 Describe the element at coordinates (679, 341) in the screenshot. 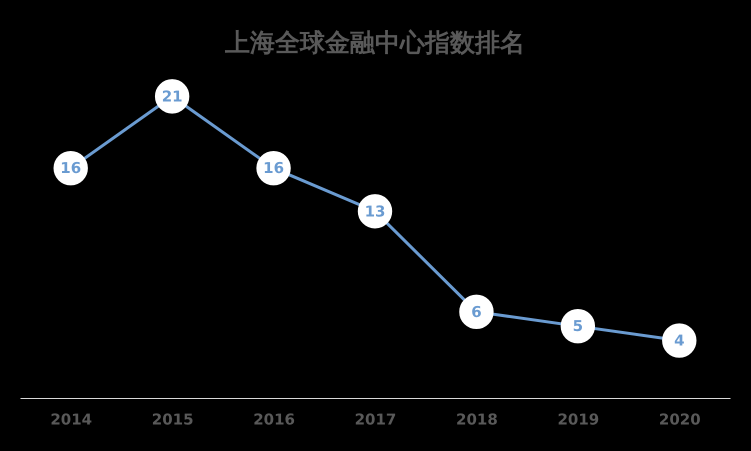

I see `data-label: 4` at that location.